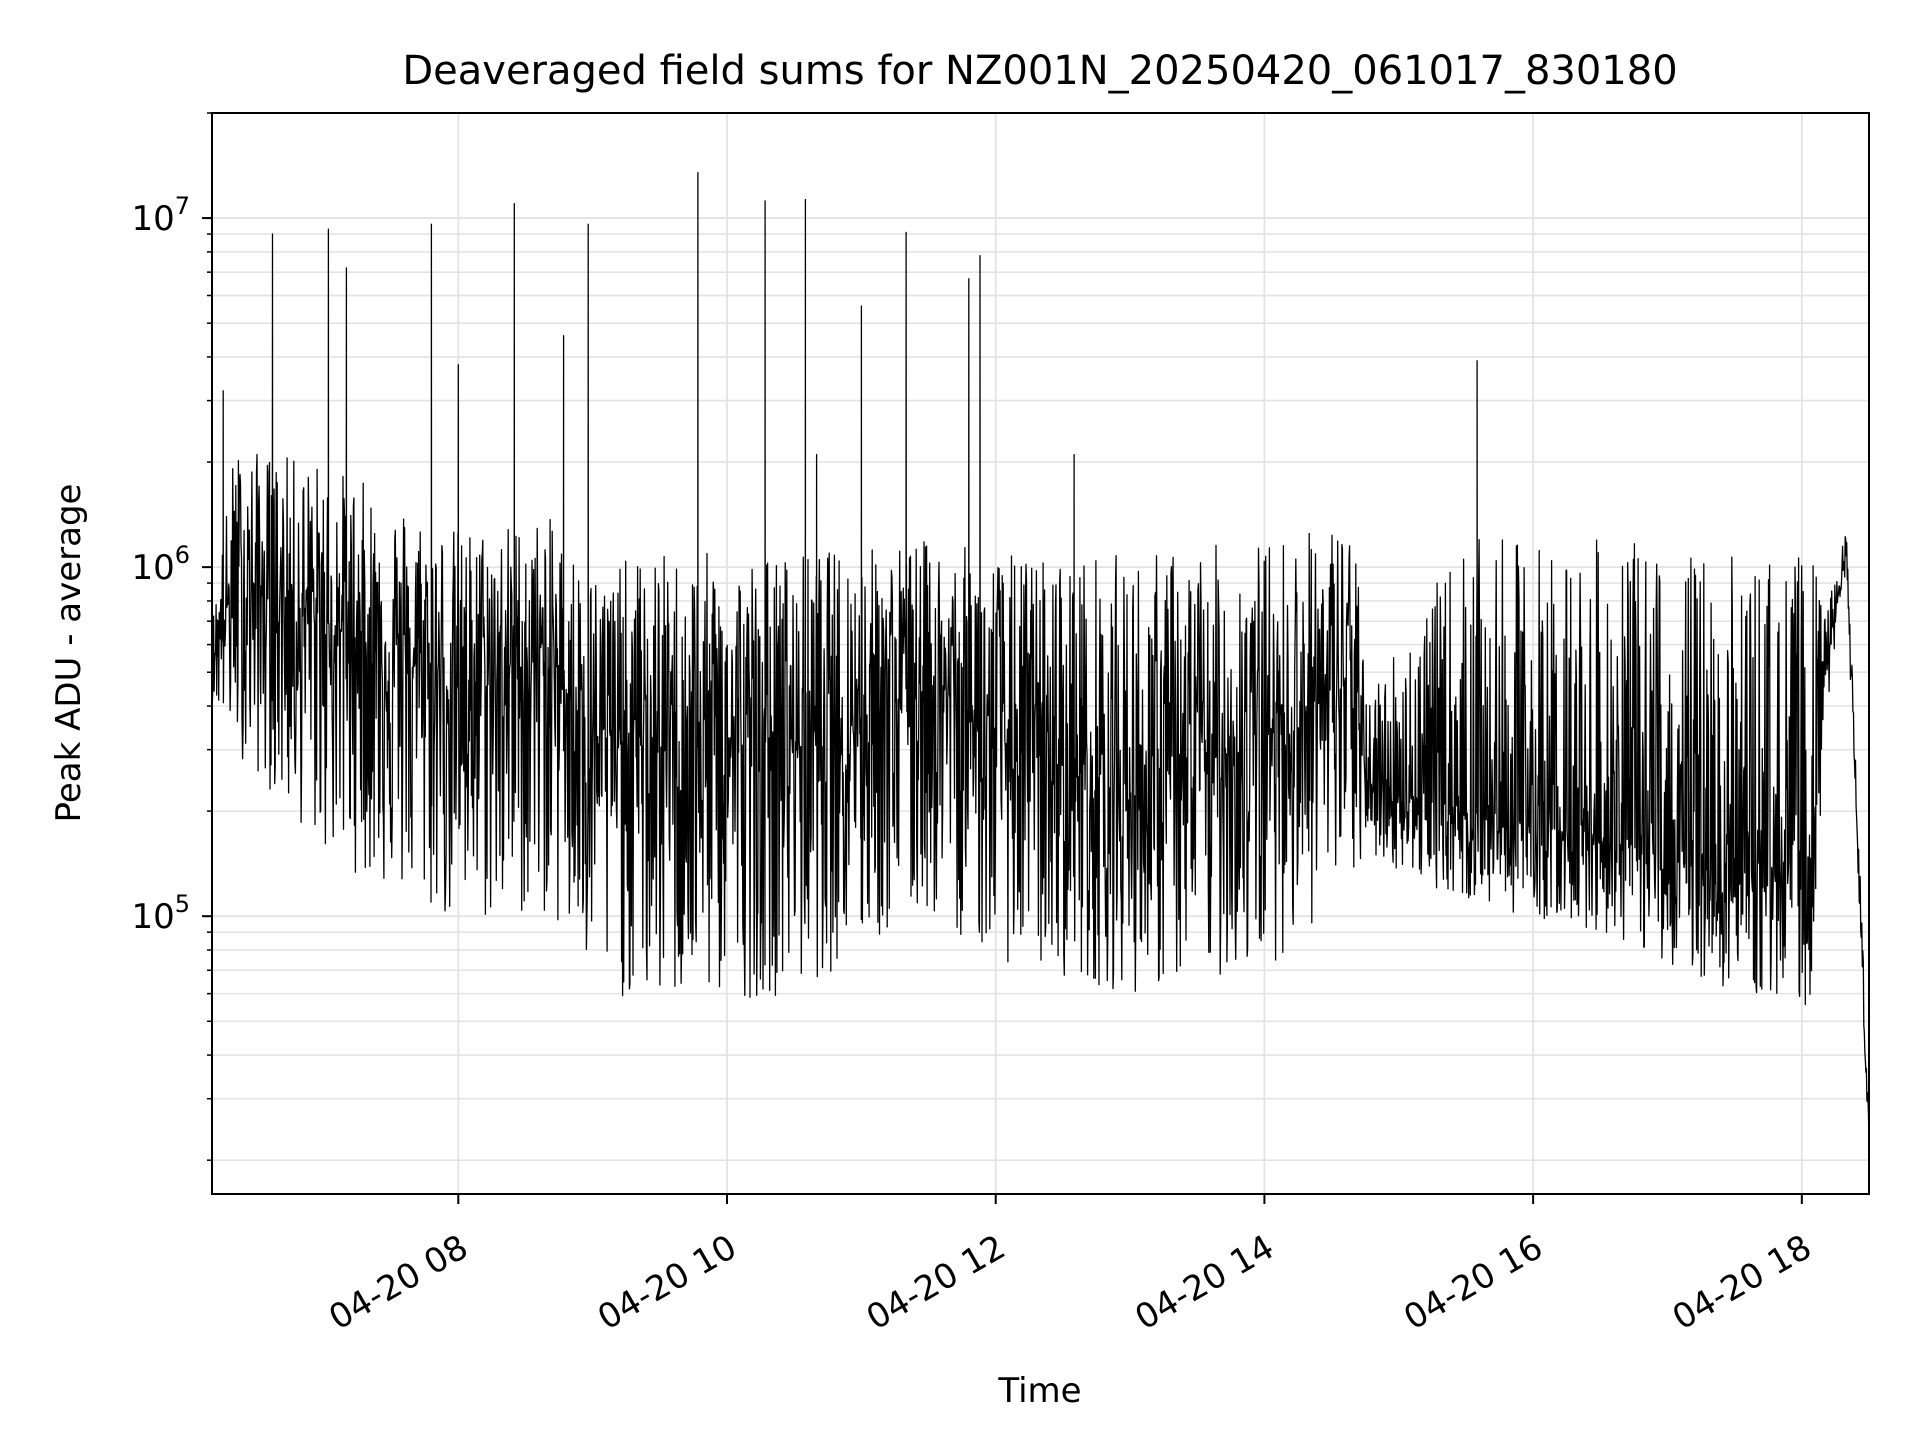 The width and height of the screenshot is (1920, 1440). Describe the element at coordinates (936, 1282) in the screenshot. I see `x-tick-label: 04-20 12` at that location.